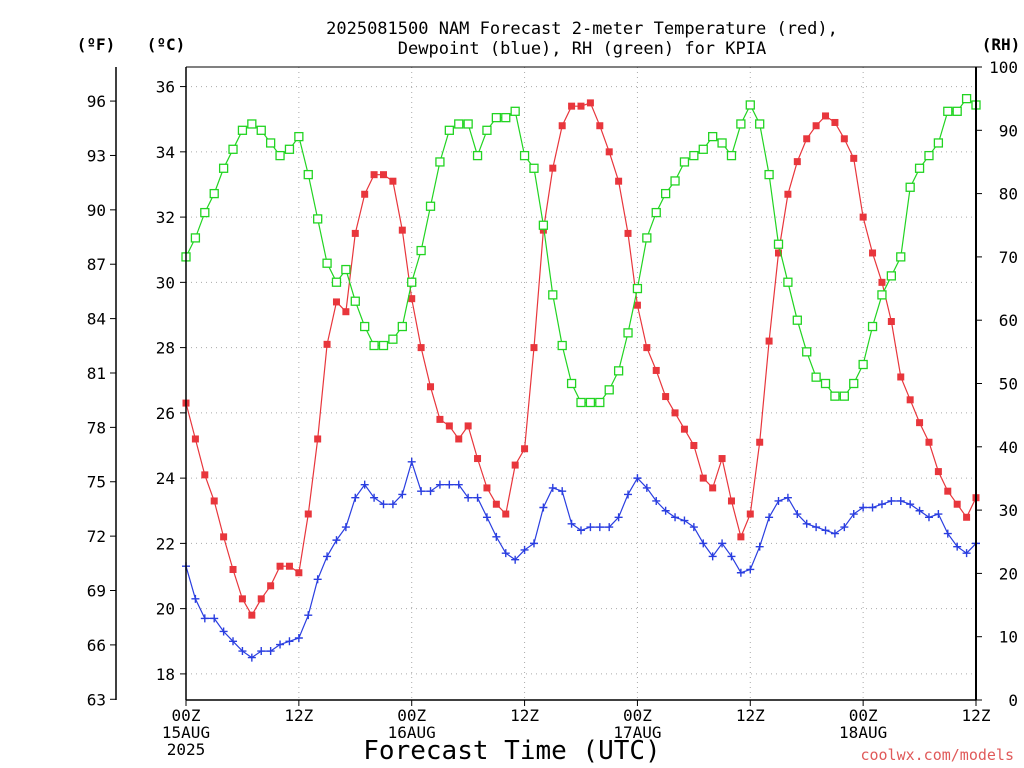 This screenshot has width=1024, height=768. What do you see at coordinates (1008, 257) in the screenshot?
I see `rh-tick-label: 70` at bounding box center [1008, 257].